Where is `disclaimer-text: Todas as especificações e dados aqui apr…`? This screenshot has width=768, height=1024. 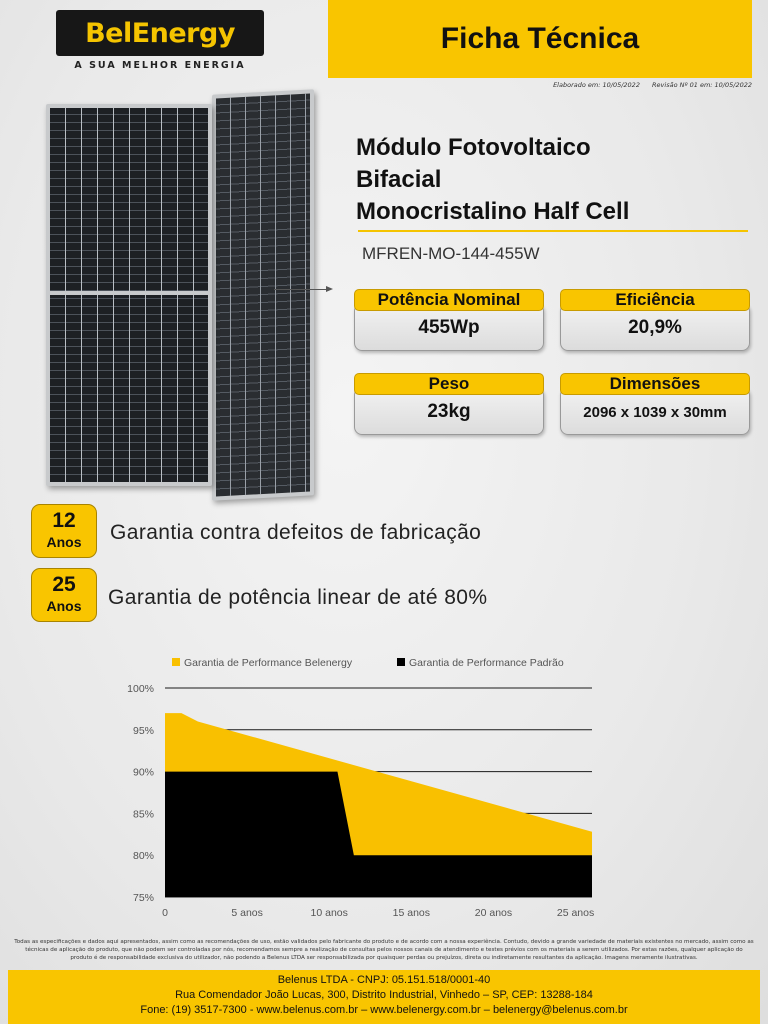 disclaimer-text: Todas as especificações e dados aqui apr… is located at coordinates (384, 950).